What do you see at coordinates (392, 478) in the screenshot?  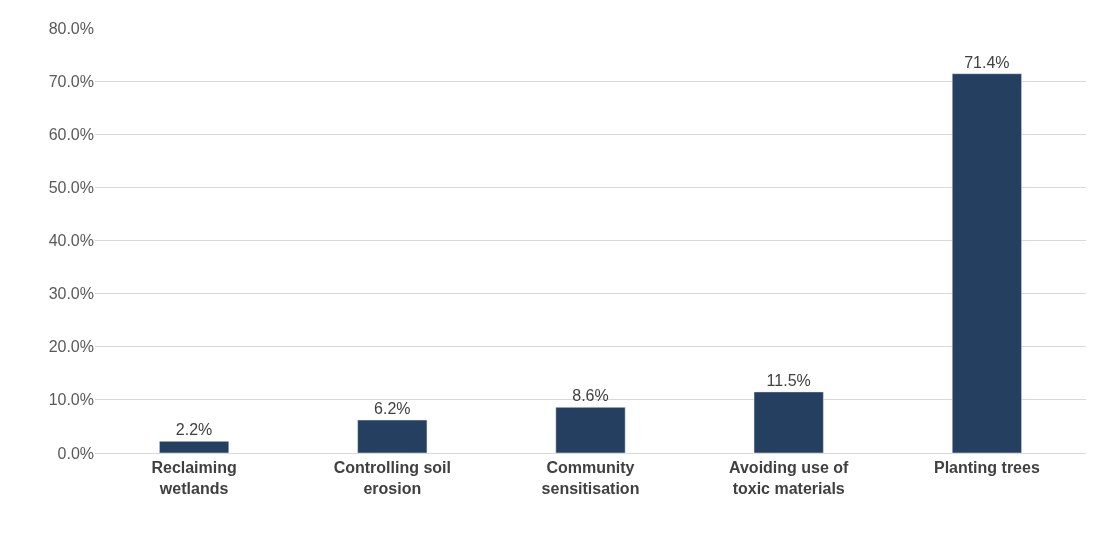 I see `x-tick-label: Controlling soil erosion` at bounding box center [392, 478].